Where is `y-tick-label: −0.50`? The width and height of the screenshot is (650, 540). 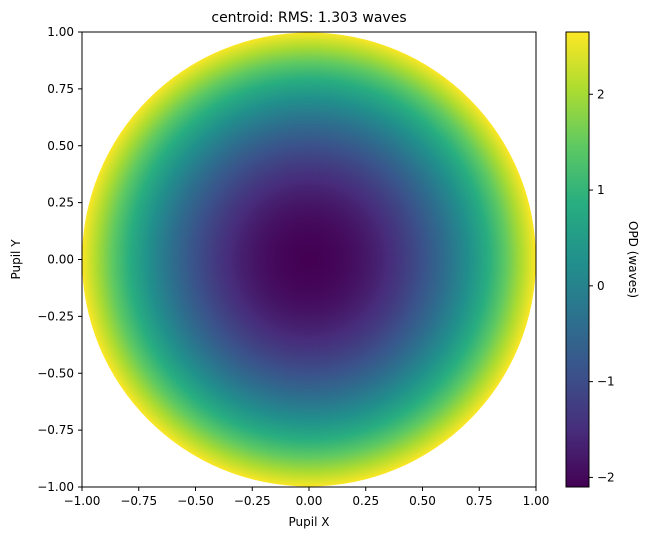
y-tick-label: −0.50 is located at coordinates (55, 373).